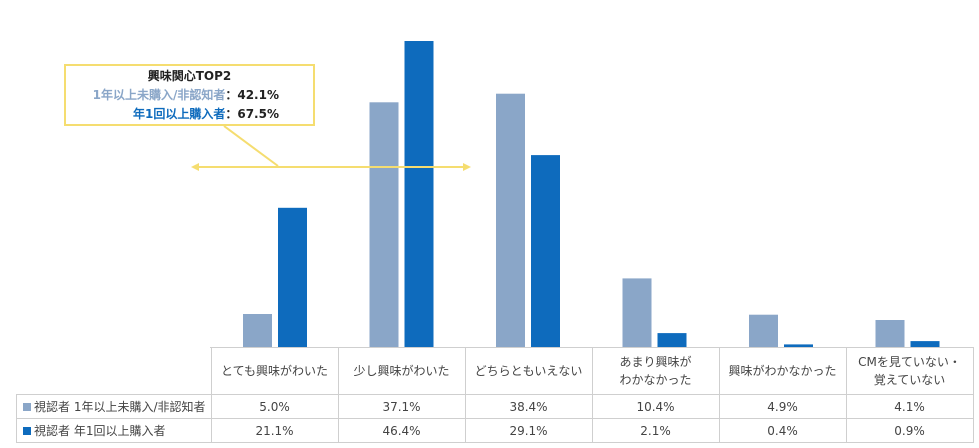 This screenshot has height=448, width=979. I want to click on category-header: とても興味がわいた, so click(274, 371).